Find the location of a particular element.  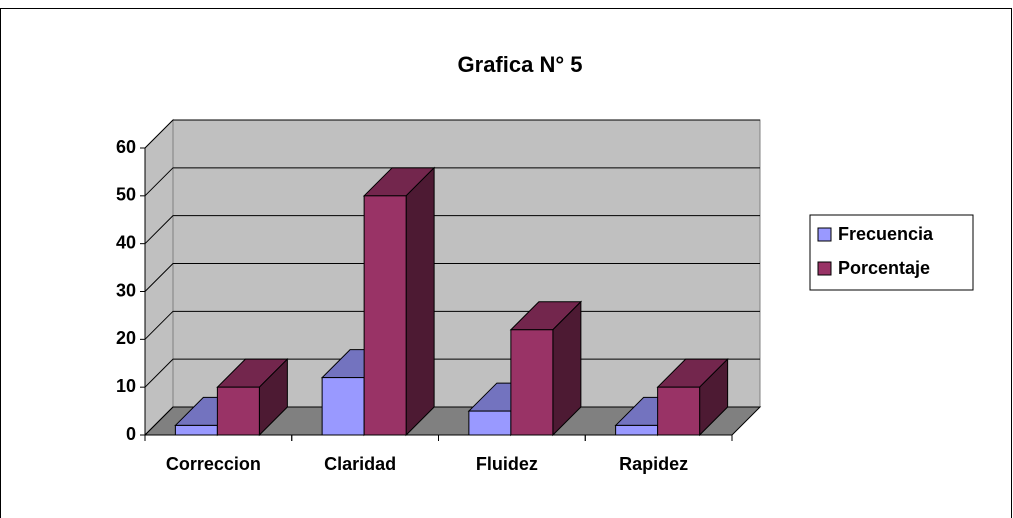

y-tick-label: 60 is located at coordinates (126, 147).